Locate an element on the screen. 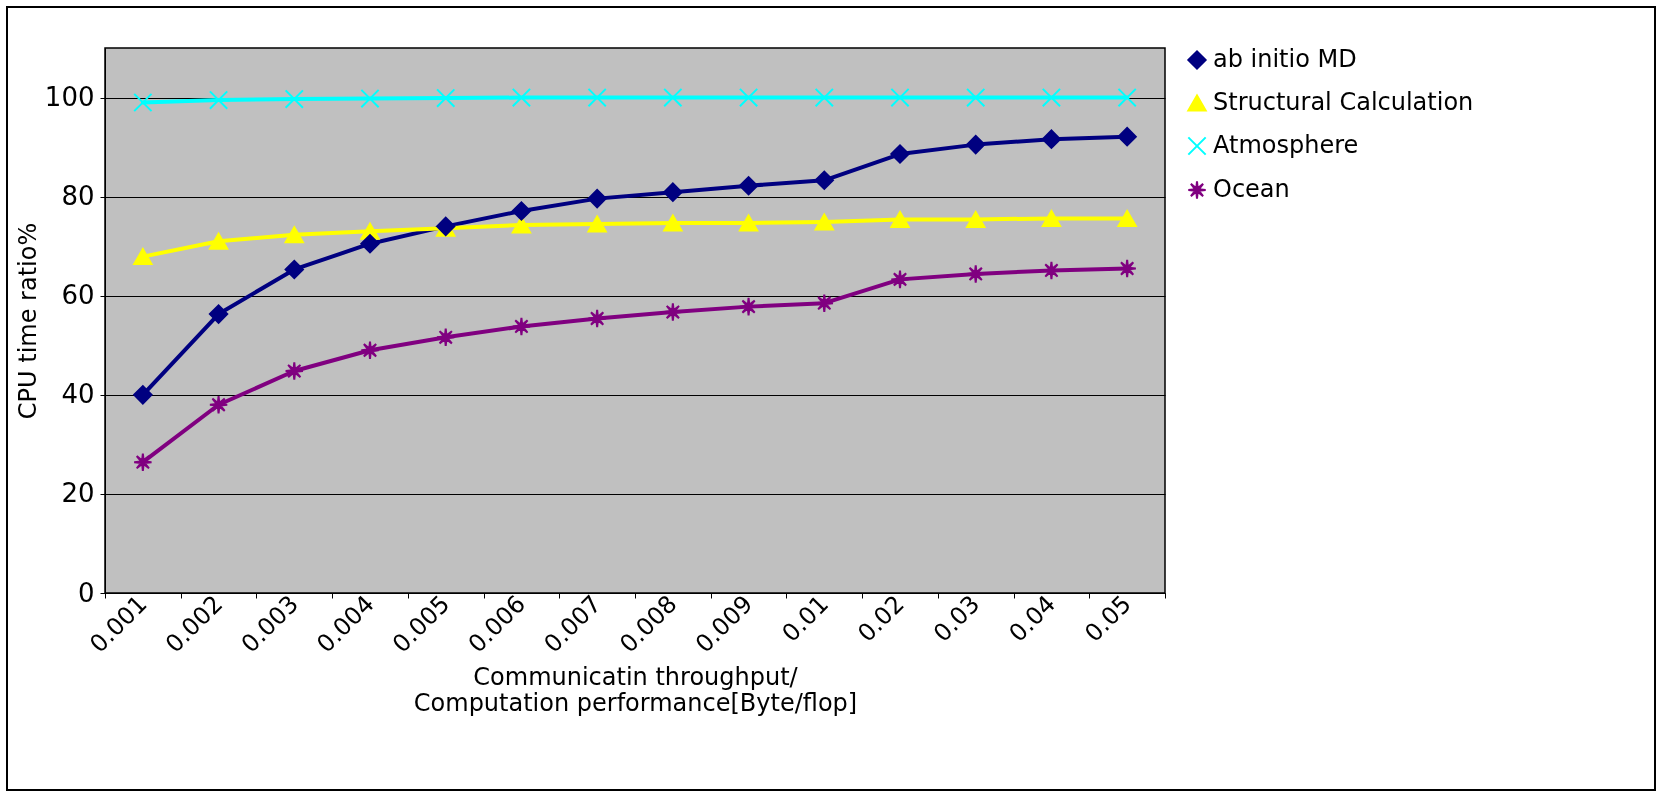  y-tick-label: 100 is located at coordinates (69, 97).